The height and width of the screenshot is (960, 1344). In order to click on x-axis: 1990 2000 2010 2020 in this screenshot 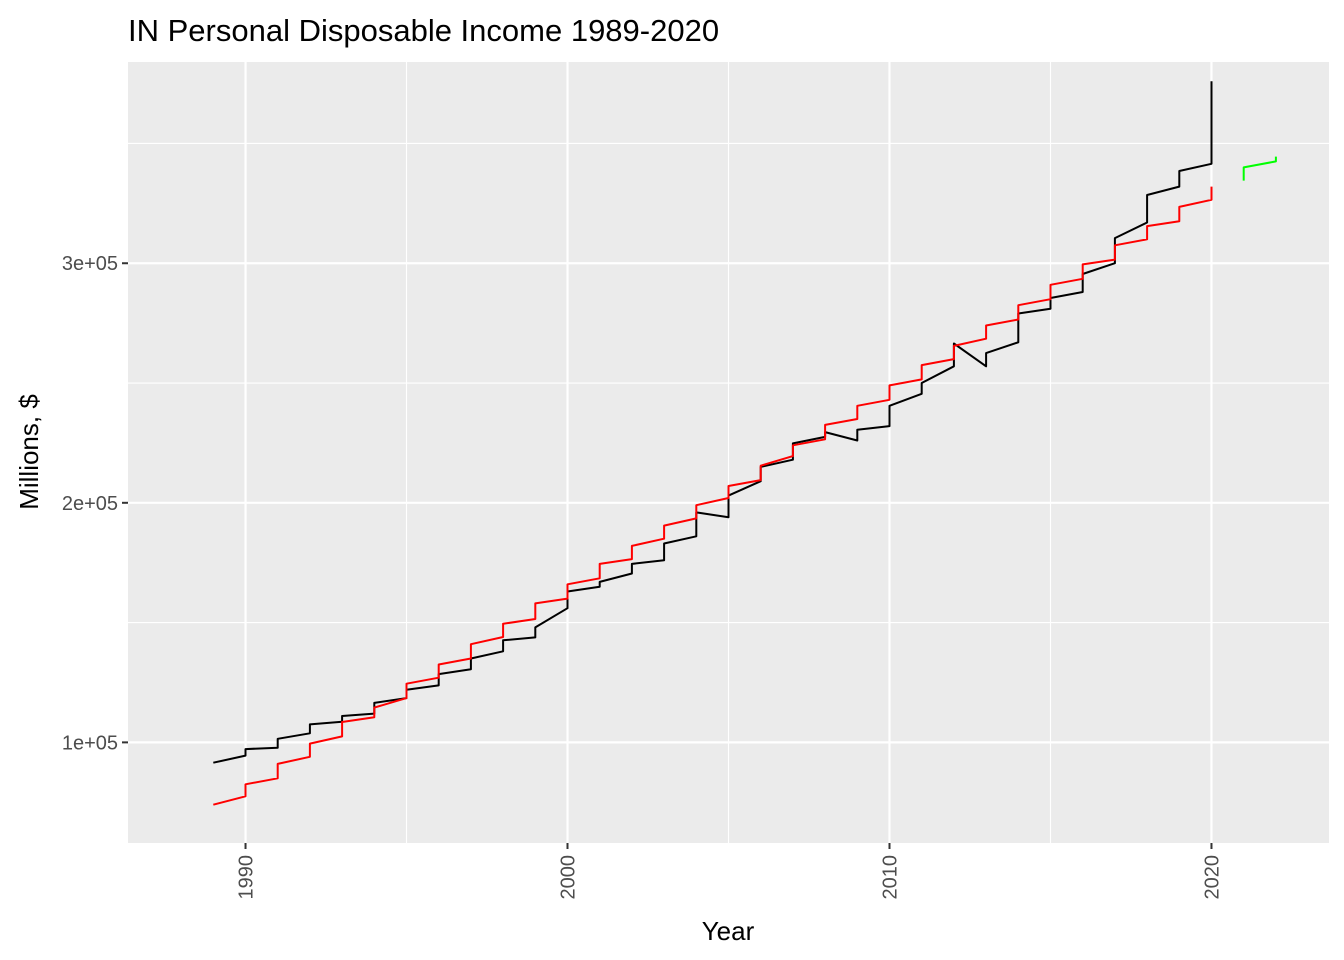, I will do `click(729, 871)`.